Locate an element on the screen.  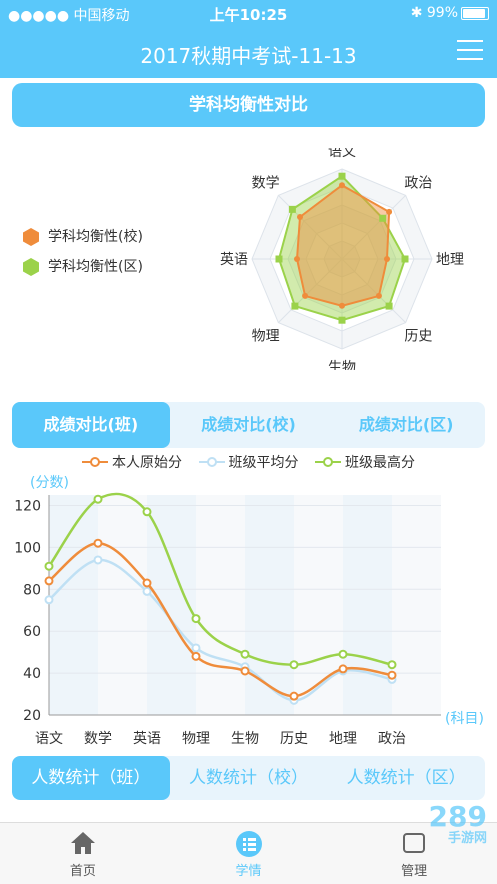
bottom-tab-label: 首页 is located at coordinates (82, 871).